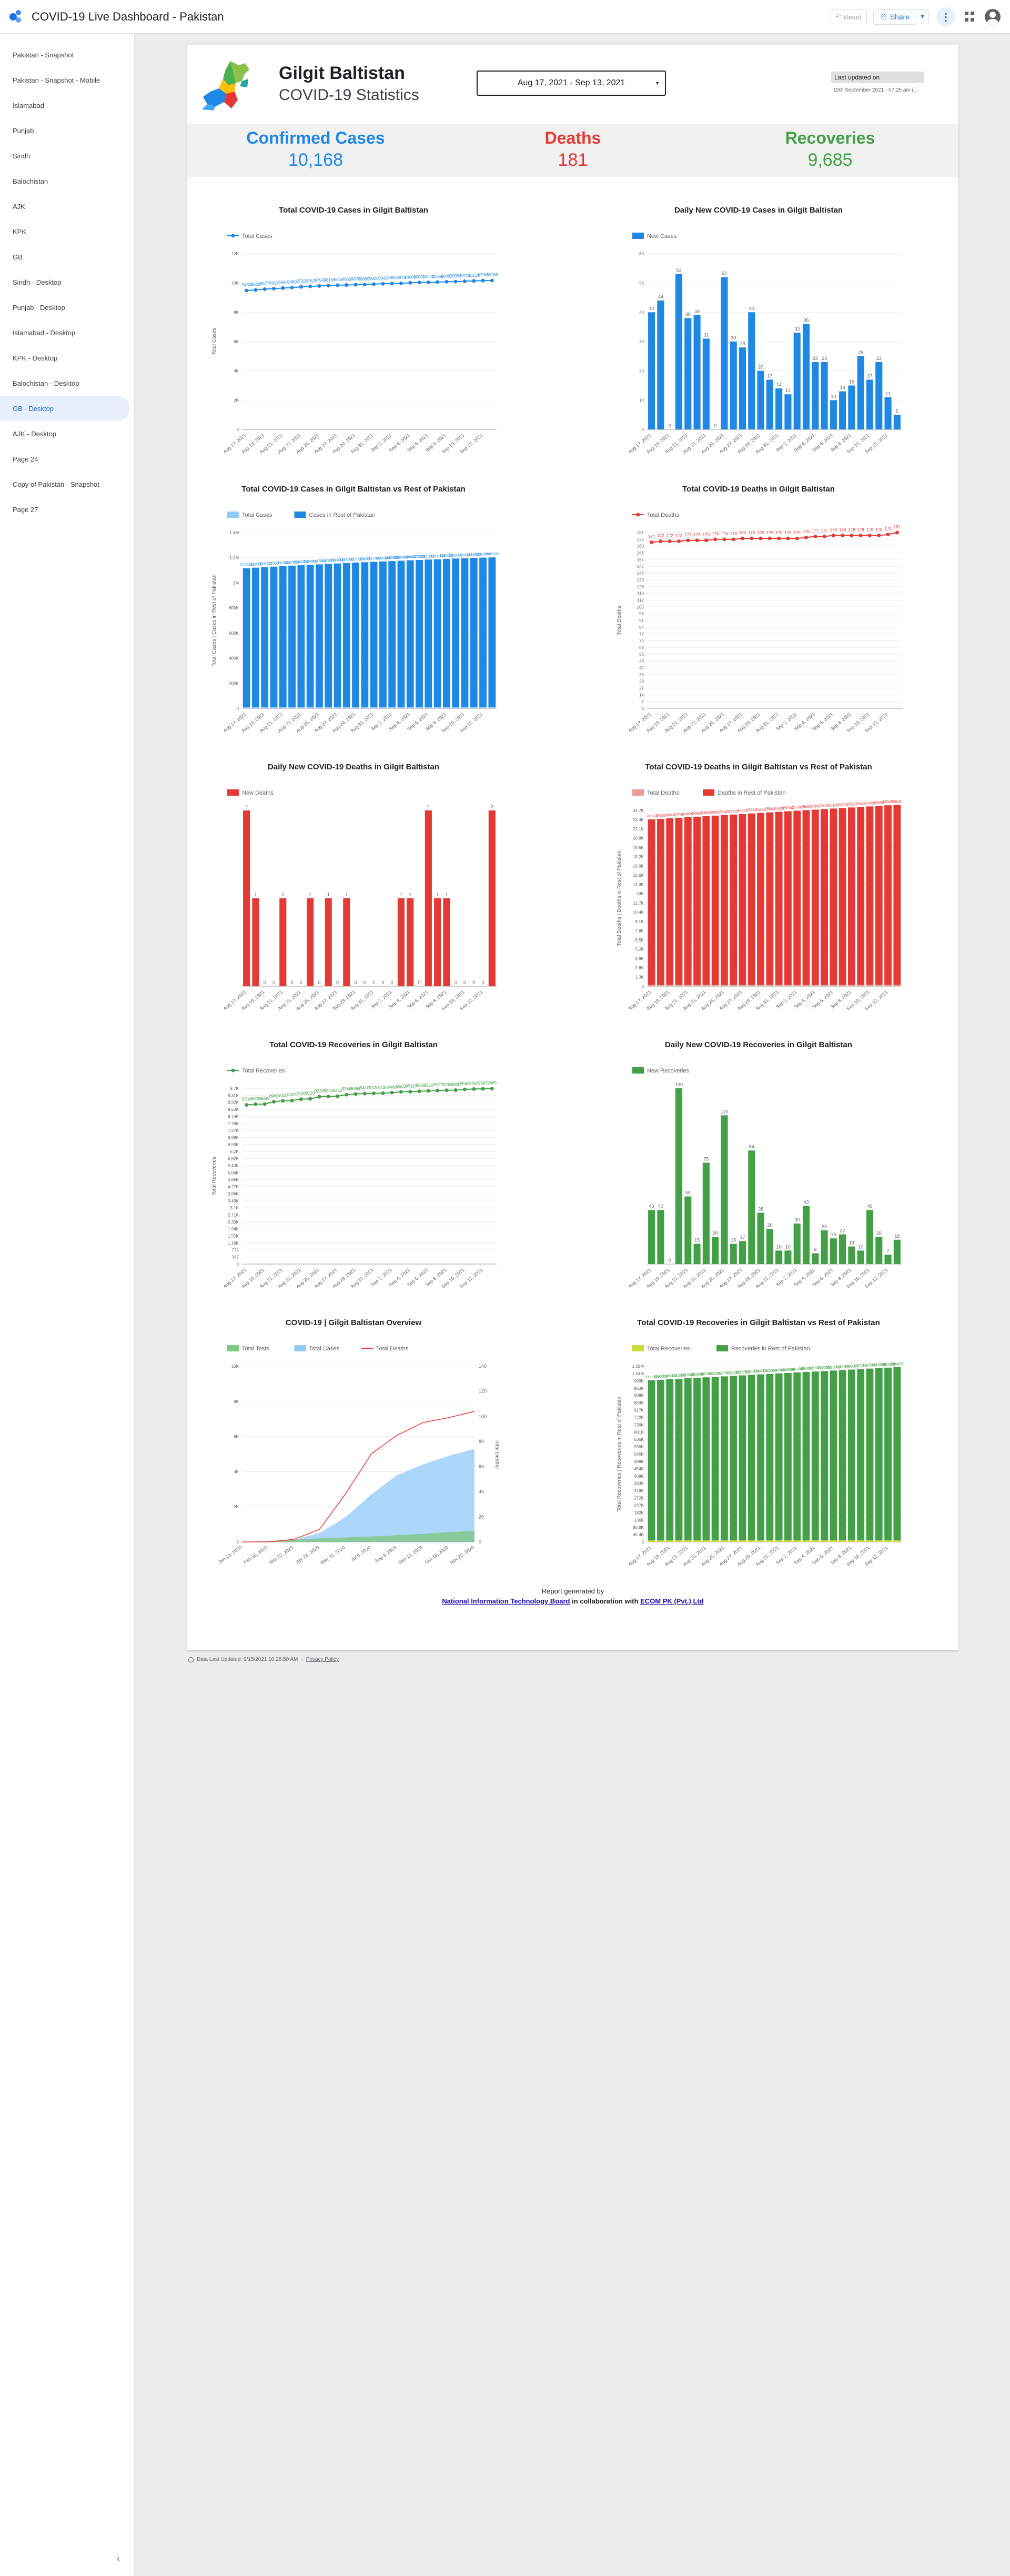  I want to click on data-label: 8780, so click(246, 1099).